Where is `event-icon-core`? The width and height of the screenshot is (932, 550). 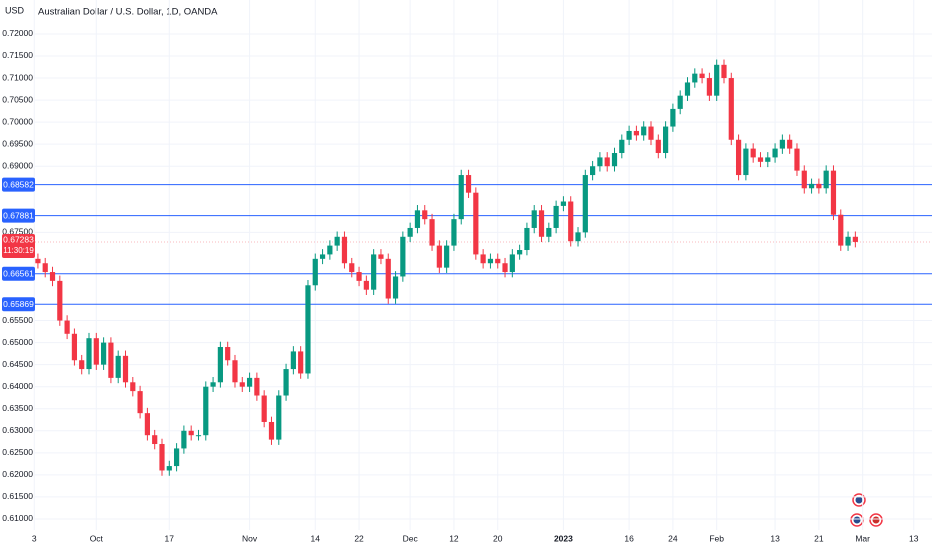 event-icon-core is located at coordinates (859, 500).